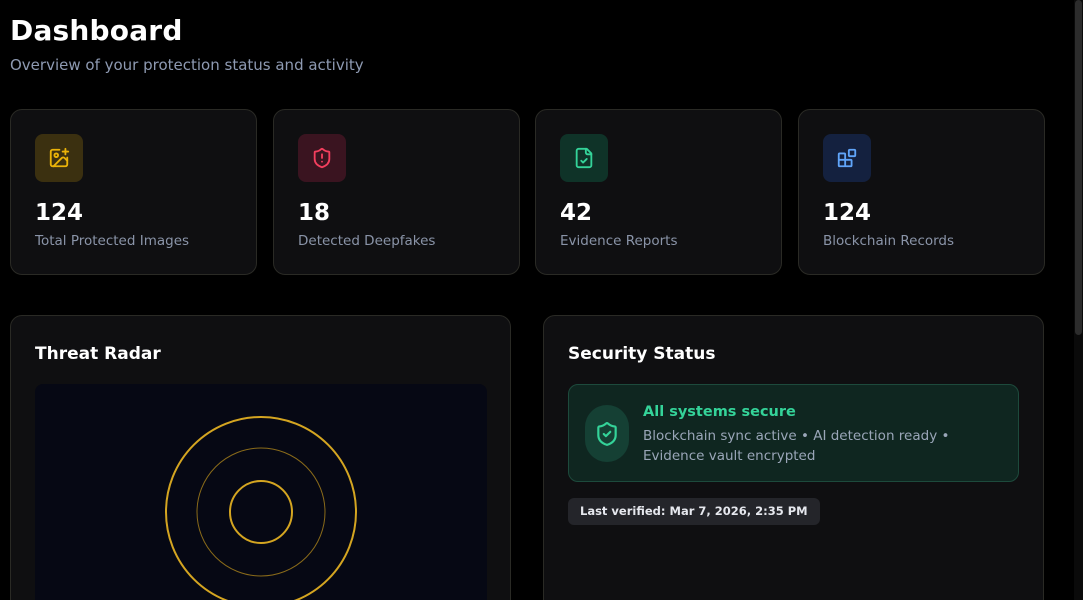  I want to click on panel-title: Threat Radar, so click(98, 354).